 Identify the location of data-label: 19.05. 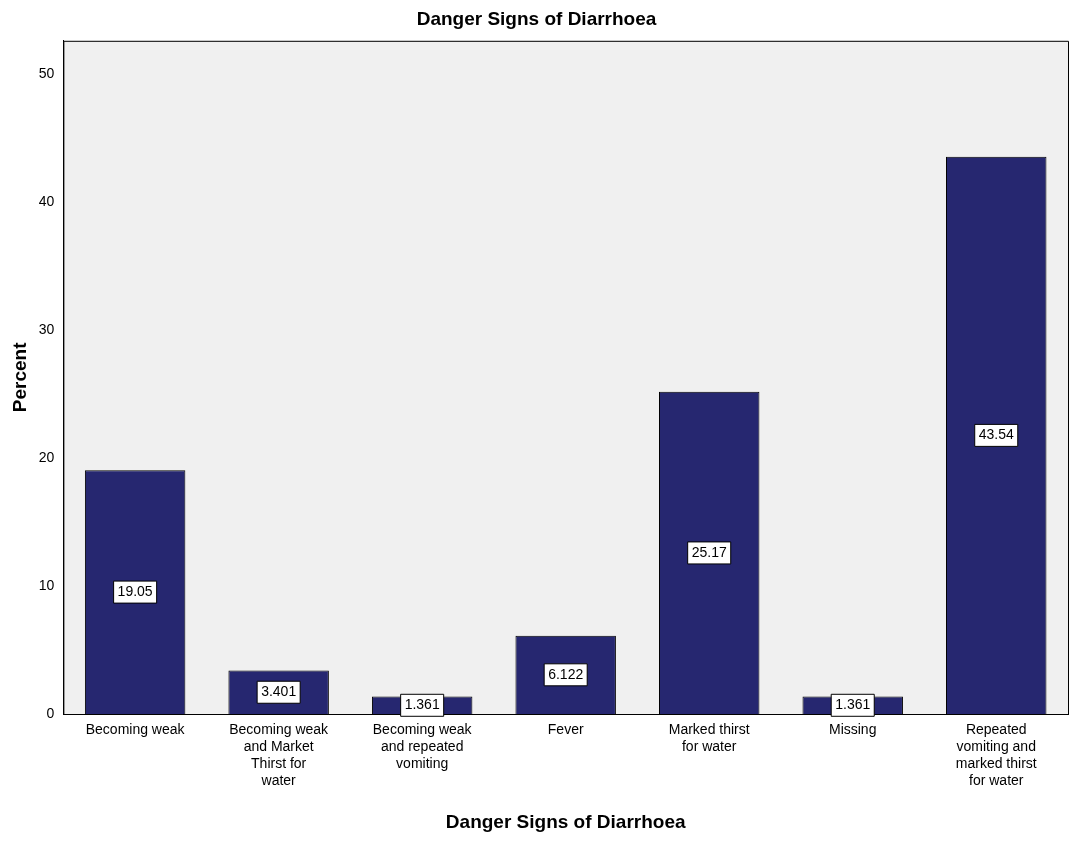
(135, 590).